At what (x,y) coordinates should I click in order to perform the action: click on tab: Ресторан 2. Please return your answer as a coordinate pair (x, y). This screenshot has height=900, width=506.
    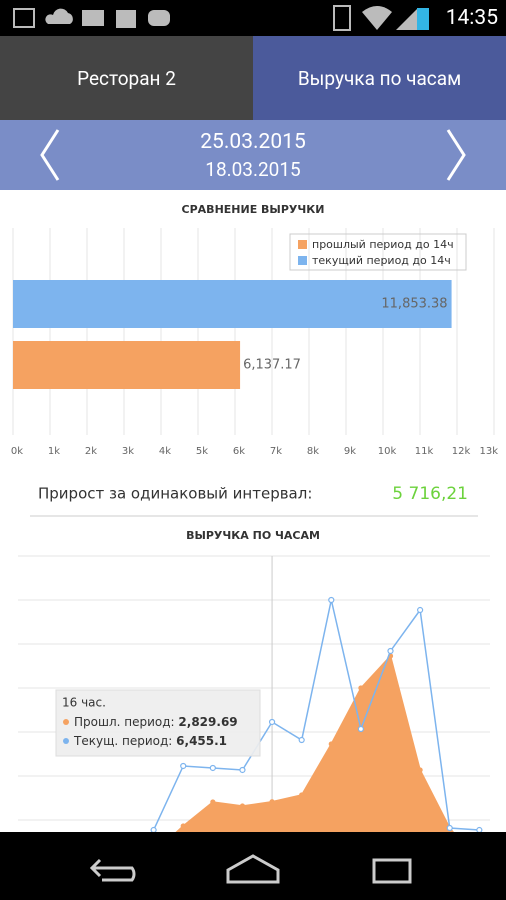
    Looking at the image, I should click on (126, 78).